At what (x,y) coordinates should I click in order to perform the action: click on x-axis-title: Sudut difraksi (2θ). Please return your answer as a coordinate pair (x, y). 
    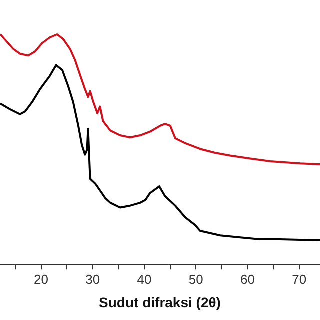
    Looking at the image, I should click on (160, 302).